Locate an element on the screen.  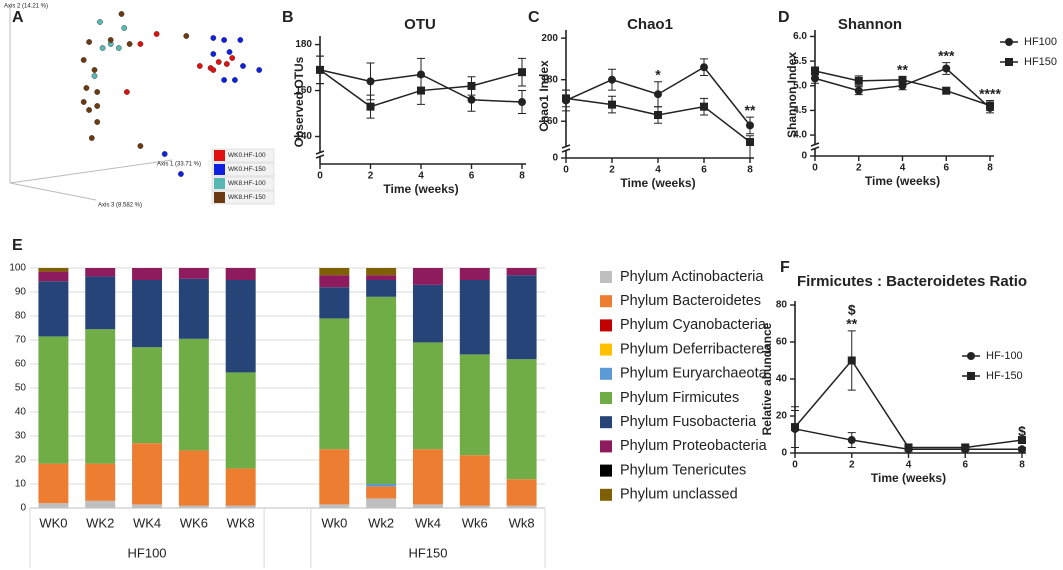
axis-1-line is located at coordinates (91, 171).